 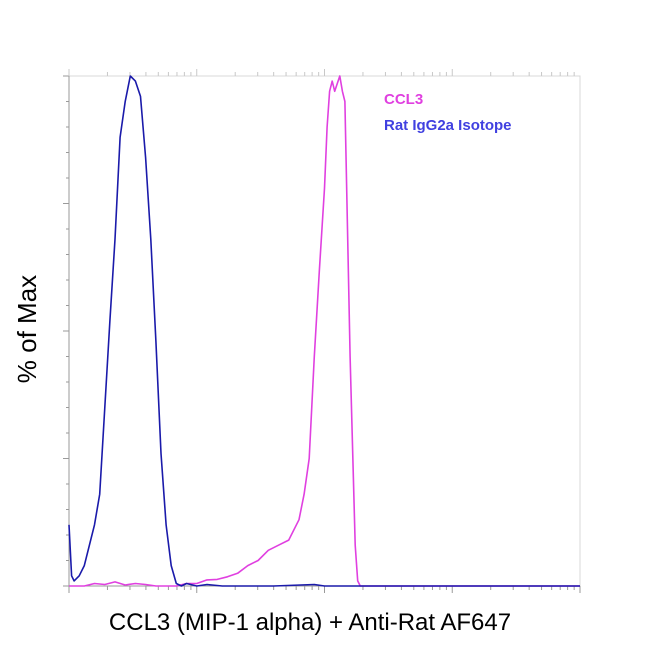 What do you see at coordinates (403, 99) in the screenshot?
I see `legend-entry-ccl3: CCL3` at bounding box center [403, 99].